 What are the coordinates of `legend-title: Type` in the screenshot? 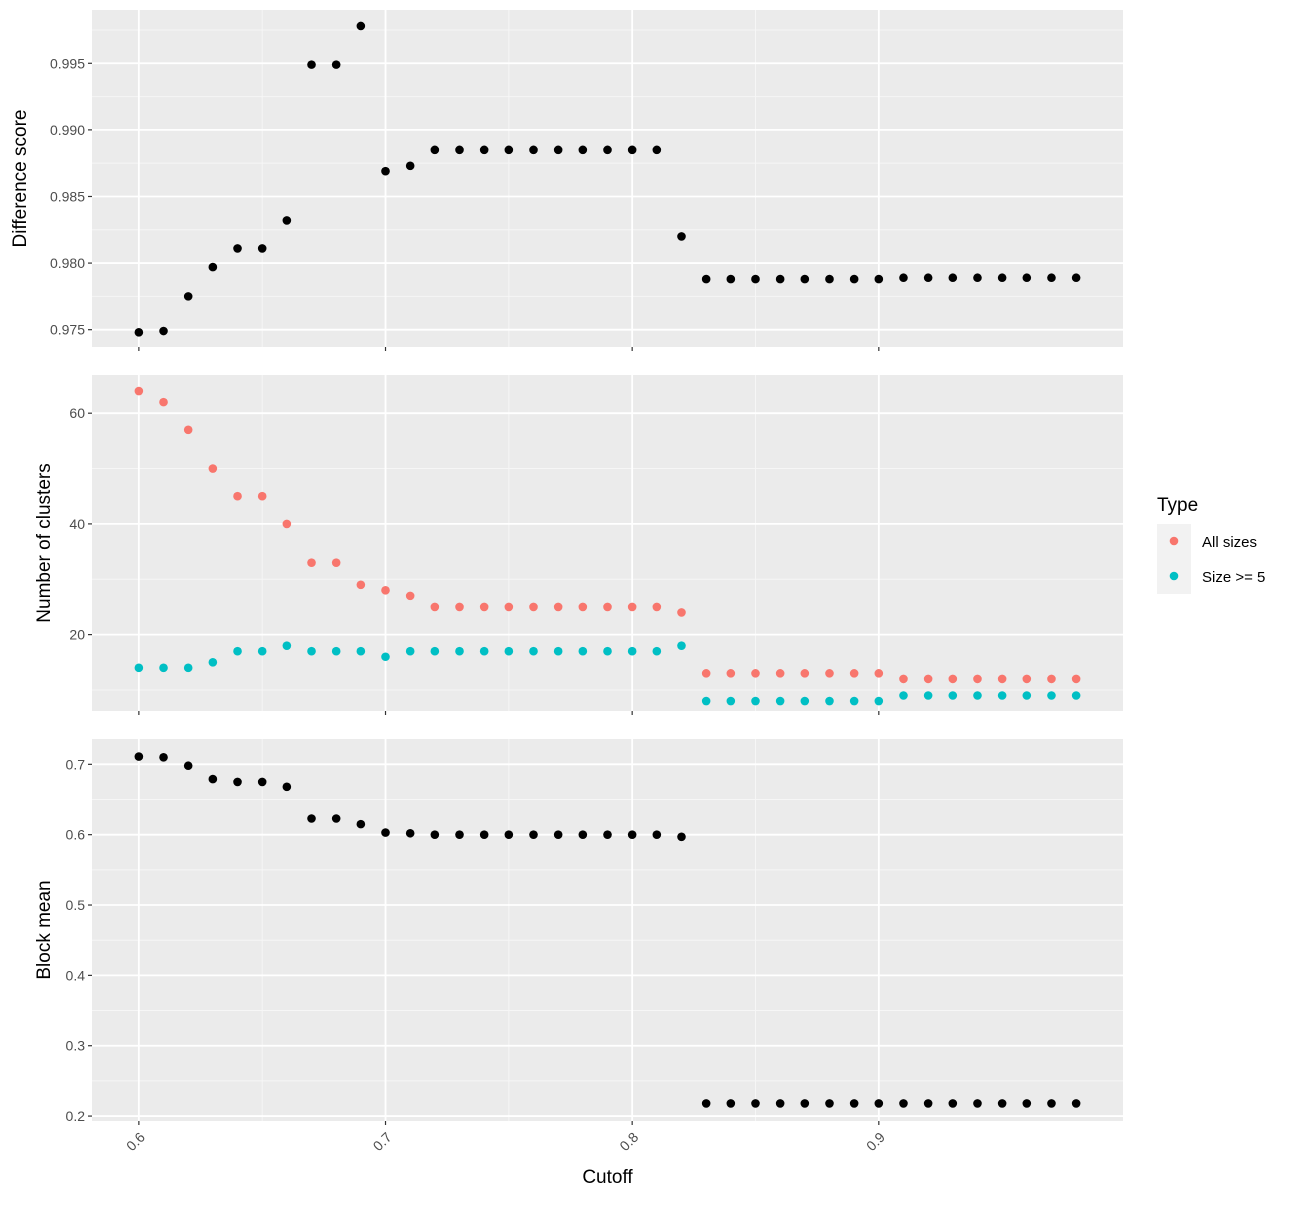 It's located at (1177, 505).